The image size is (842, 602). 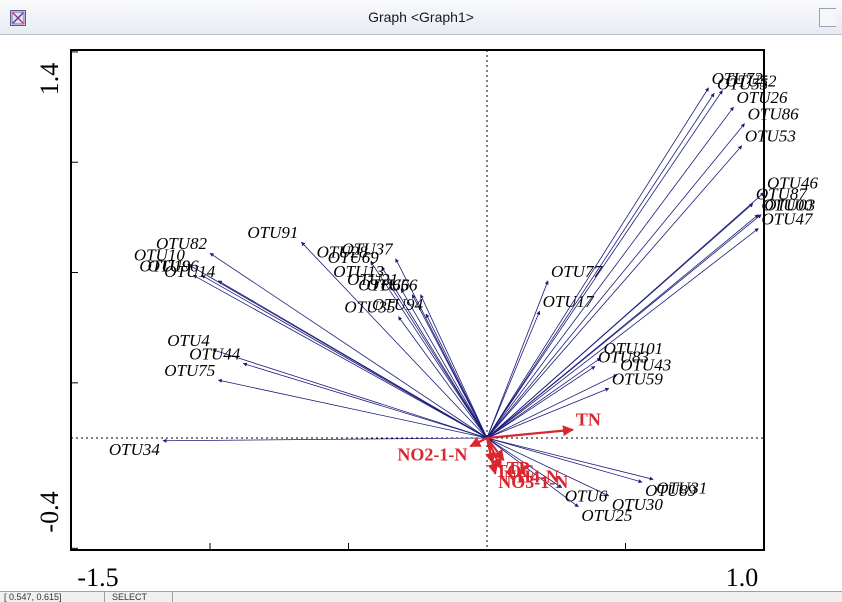 I want to click on env-label-toc: TOC, so click(x=515, y=471).